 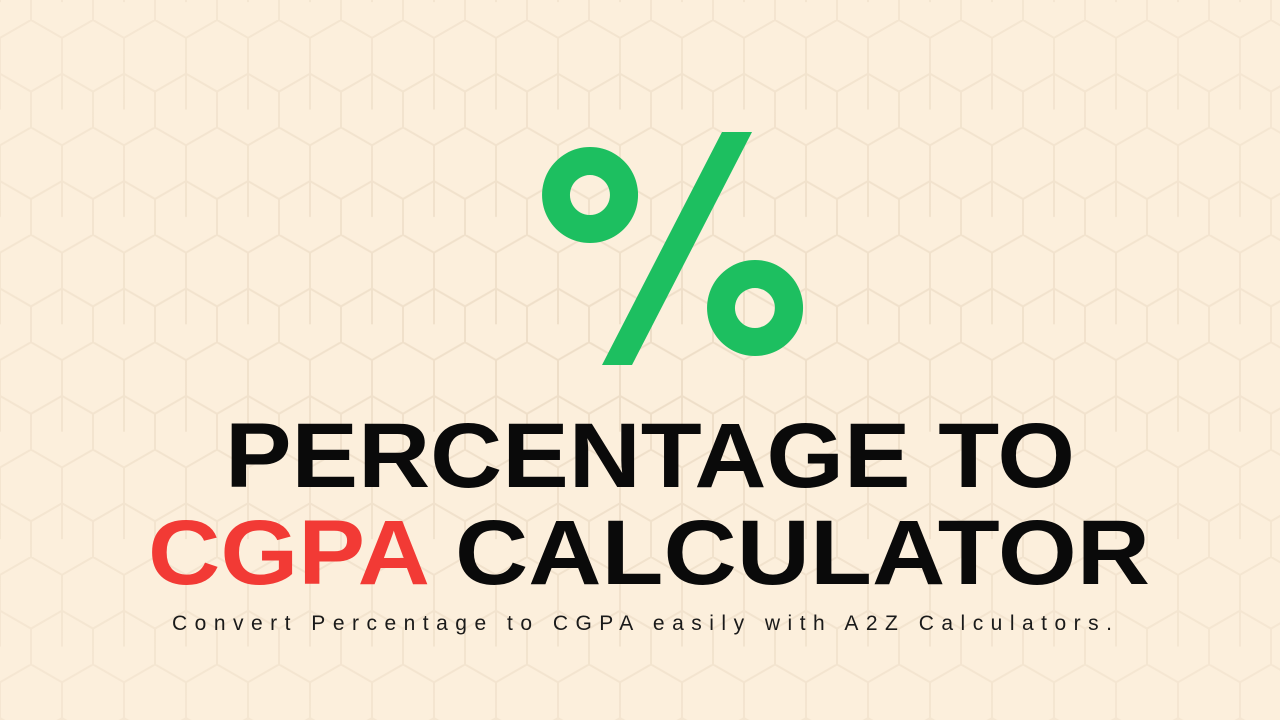 What do you see at coordinates (802, 553) in the screenshot?
I see `title-rest: CALCULATOR` at bounding box center [802, 553].